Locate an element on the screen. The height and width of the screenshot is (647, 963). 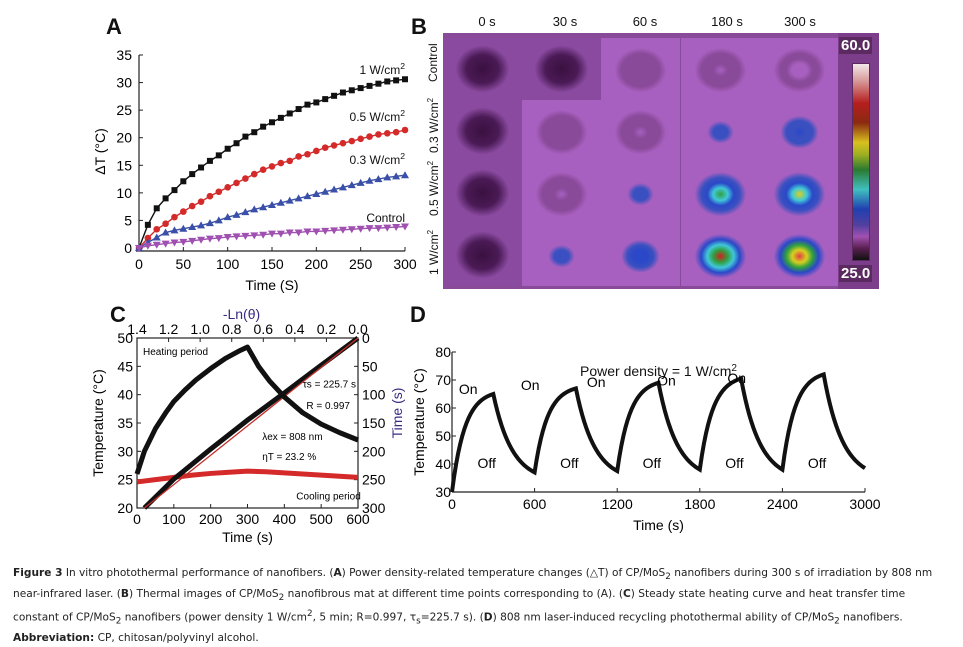
power-row-label: Control is located at coordinates (433, 62).